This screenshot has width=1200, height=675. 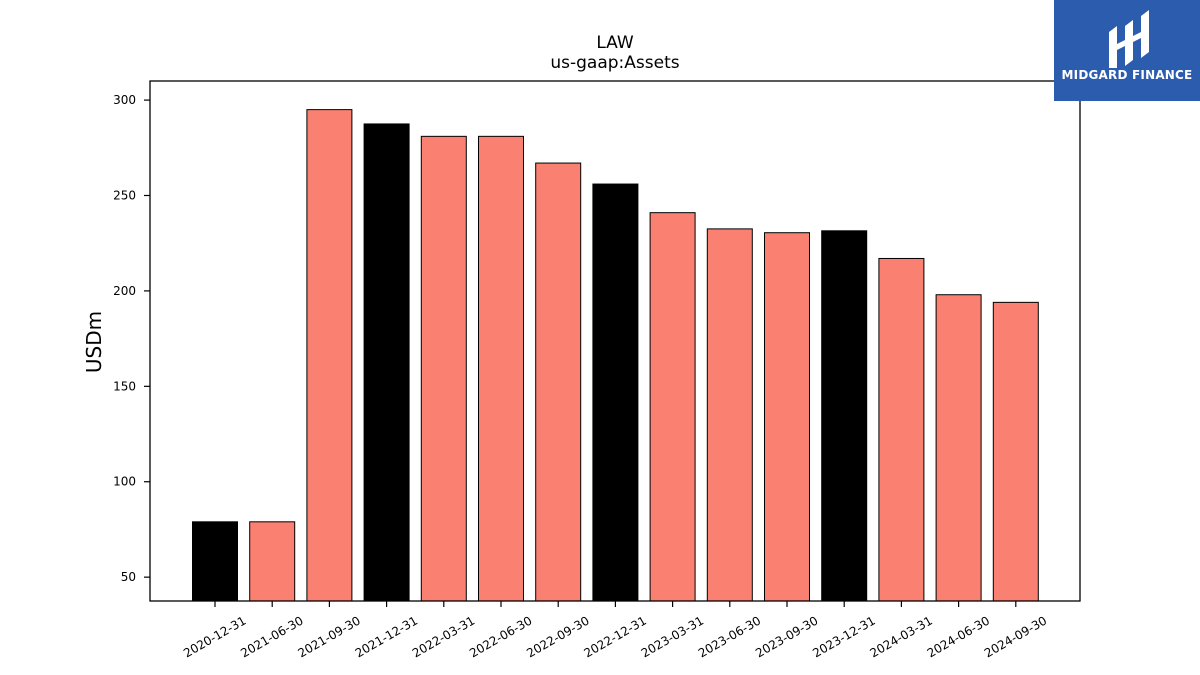 I want to click on x-tick-label: 2020-12-31, so click(x=214, y=636).